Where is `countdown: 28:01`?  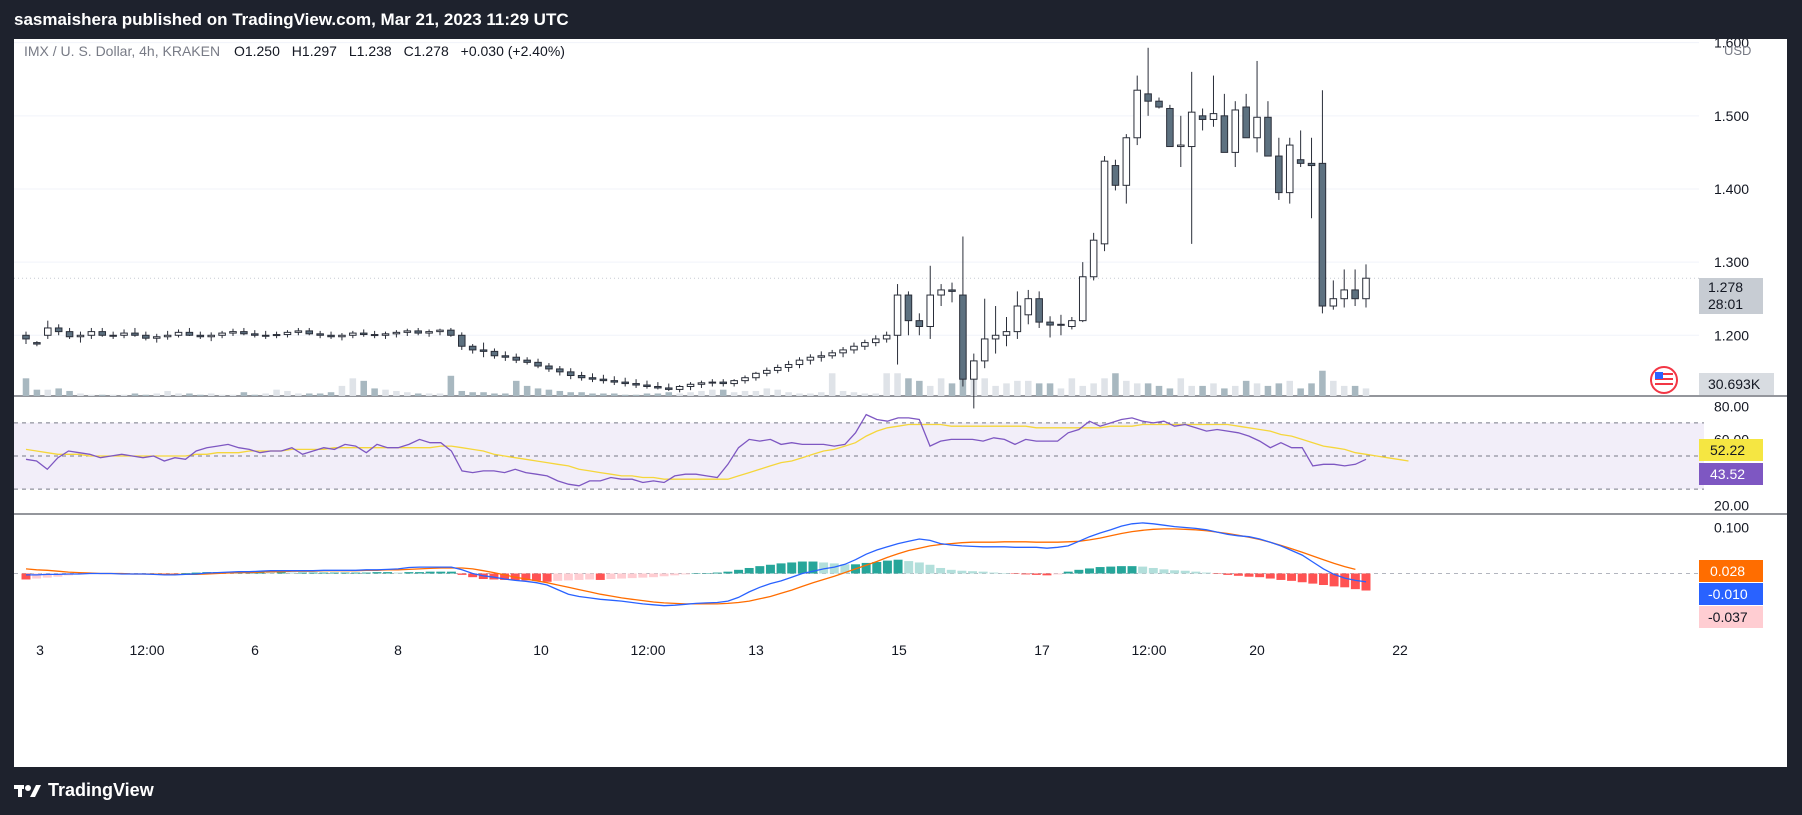
countdown: 28:01 is located at coordinates (1725, 304).